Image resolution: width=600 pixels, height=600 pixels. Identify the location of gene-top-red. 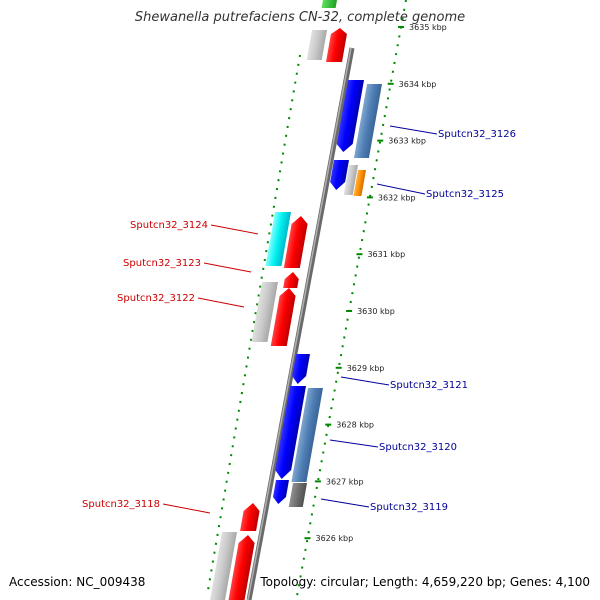
(336, 45).